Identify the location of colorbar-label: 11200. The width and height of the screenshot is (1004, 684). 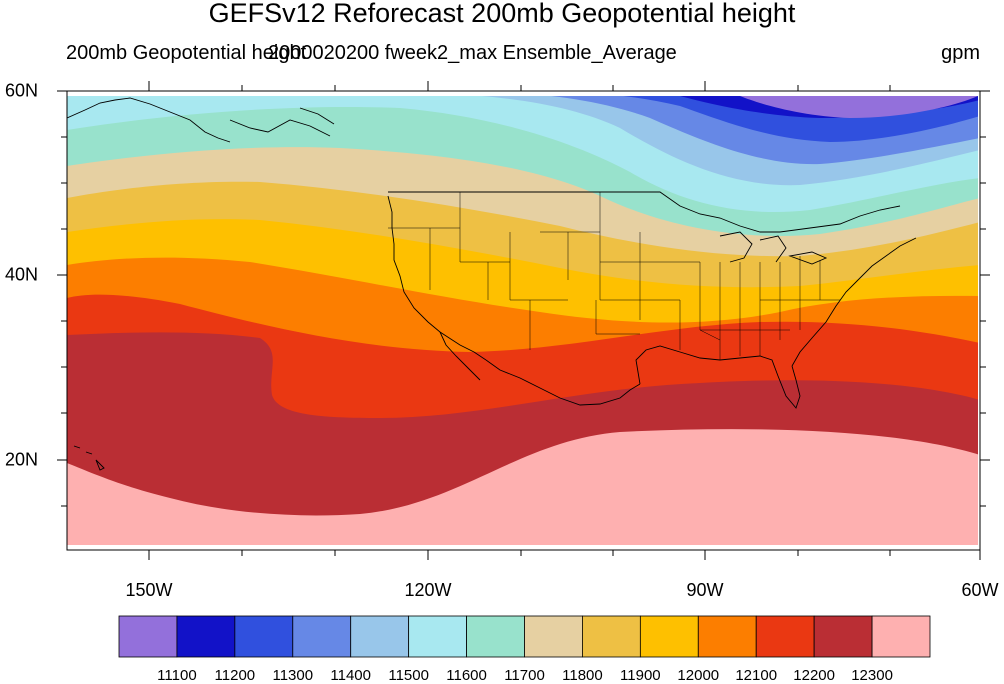
(235, 675).